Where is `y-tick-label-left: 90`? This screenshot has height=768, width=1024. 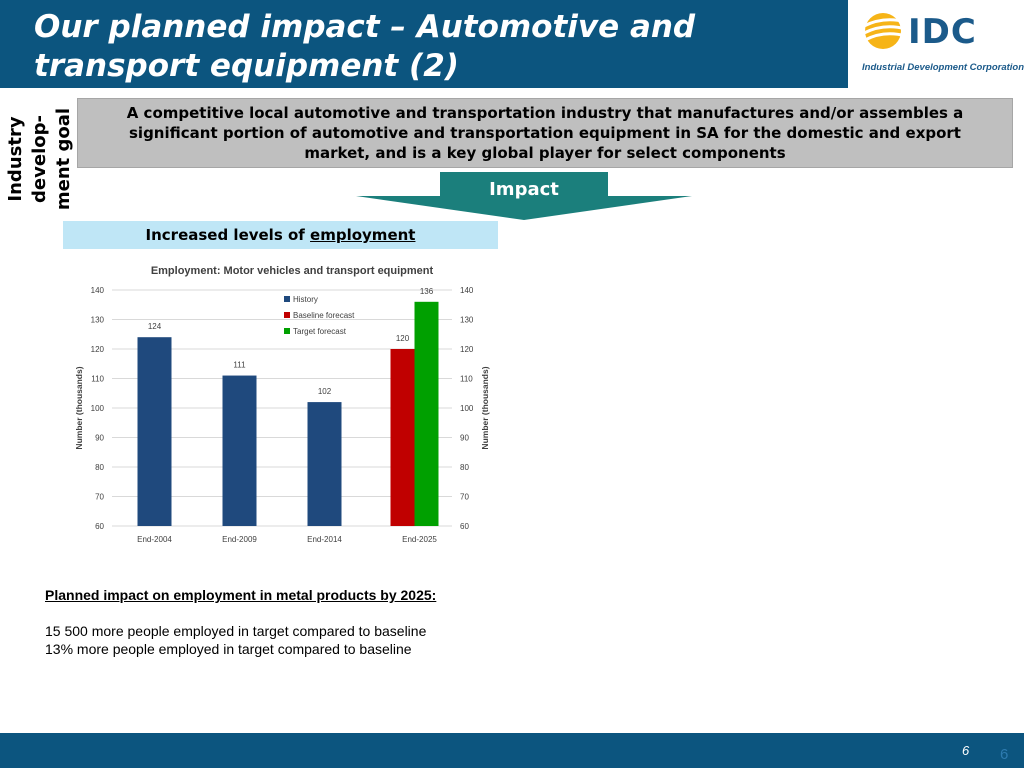
y-tick-label-left: 90 is located at coordinates (99, 438).